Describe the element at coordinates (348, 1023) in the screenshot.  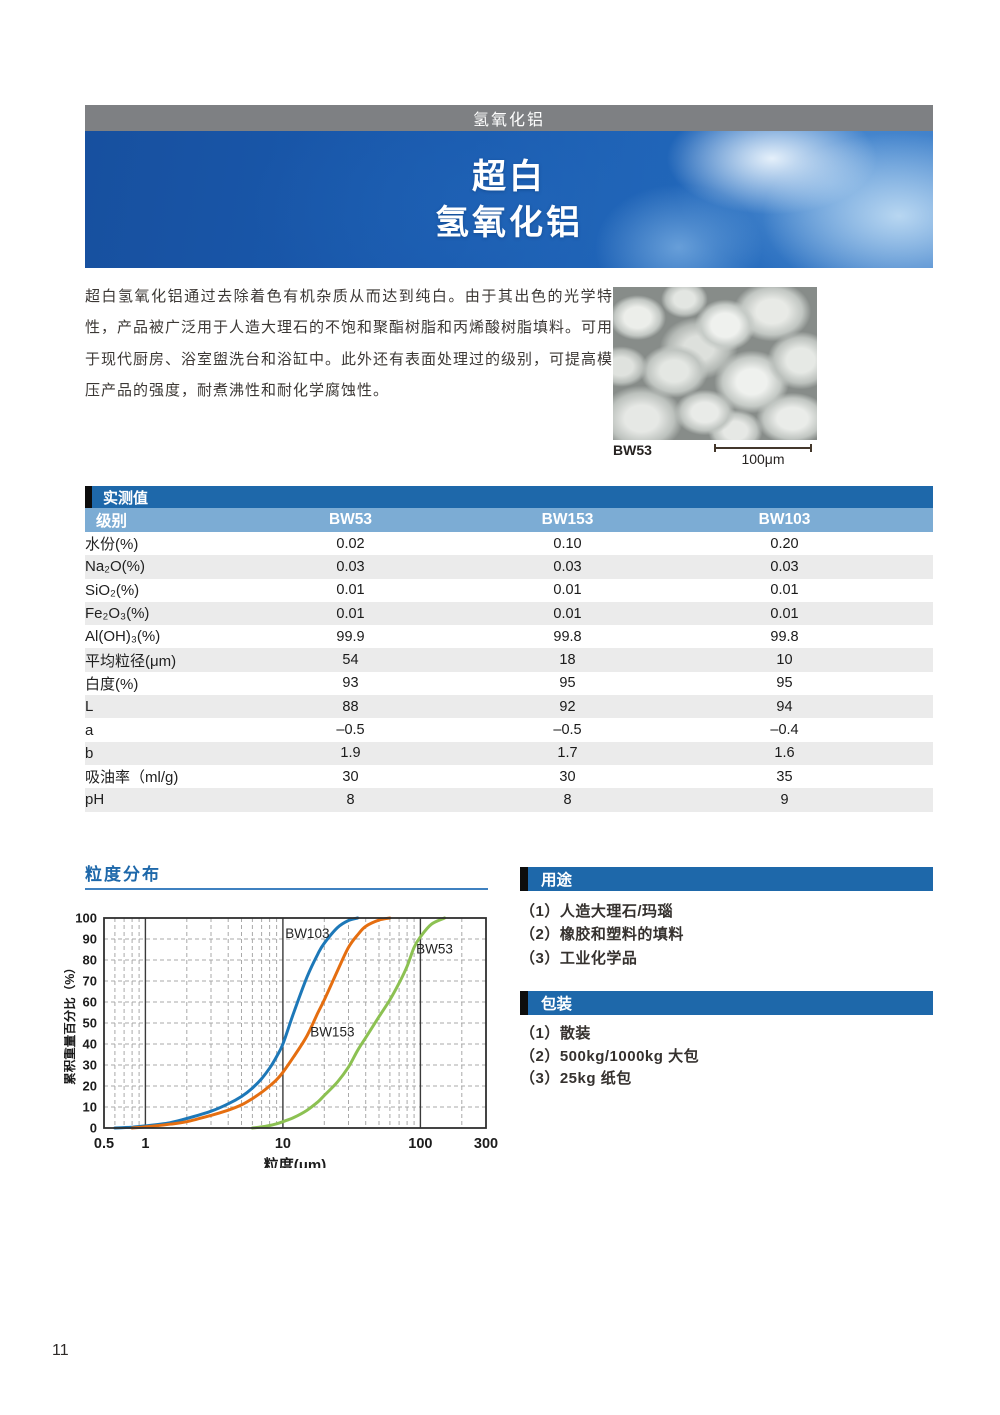
I see `curve-BW53` at that location.